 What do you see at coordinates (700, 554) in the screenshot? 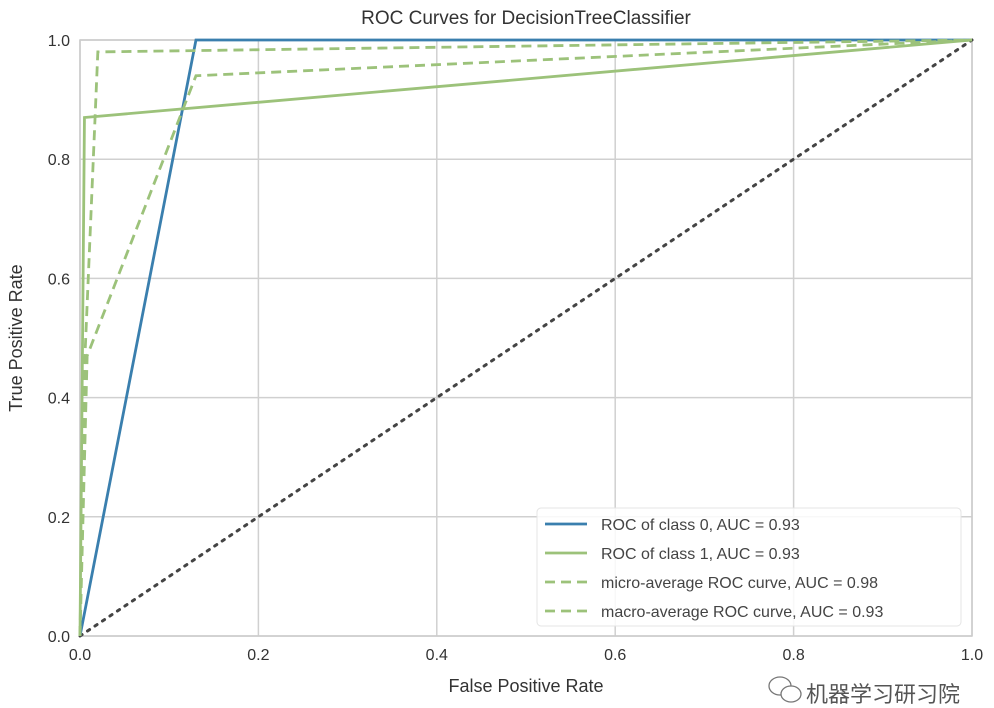
I see `legend-label: ROC of class 1, AUC = 0.93` at bounding box center [700, 554].